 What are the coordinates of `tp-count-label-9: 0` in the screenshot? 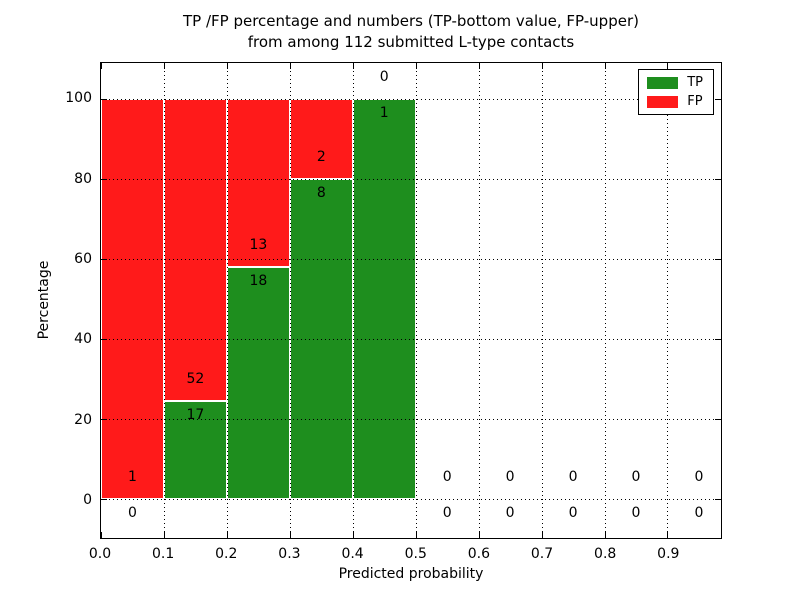 It's located at (699, 513).